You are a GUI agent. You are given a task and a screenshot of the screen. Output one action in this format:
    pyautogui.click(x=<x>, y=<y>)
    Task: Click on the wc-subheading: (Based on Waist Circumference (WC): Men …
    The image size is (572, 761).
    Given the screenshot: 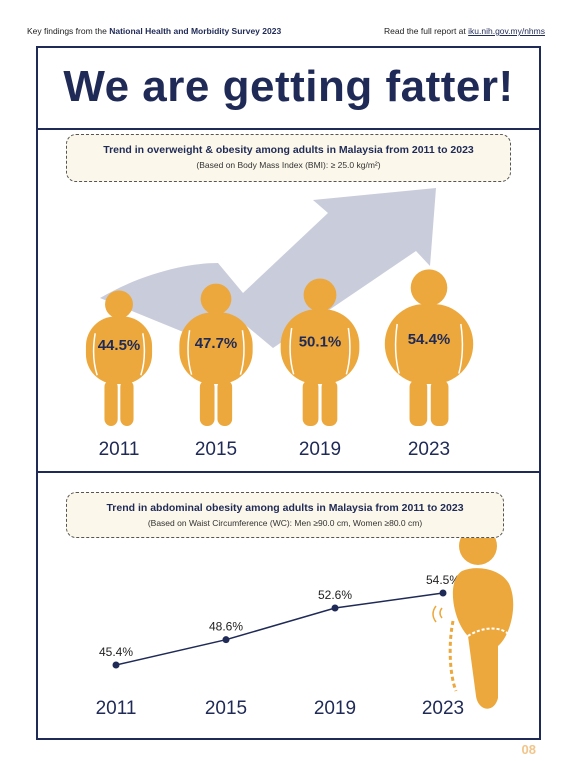 What is the action you would take?
    pyautogui.click(x=285, y=523)
    